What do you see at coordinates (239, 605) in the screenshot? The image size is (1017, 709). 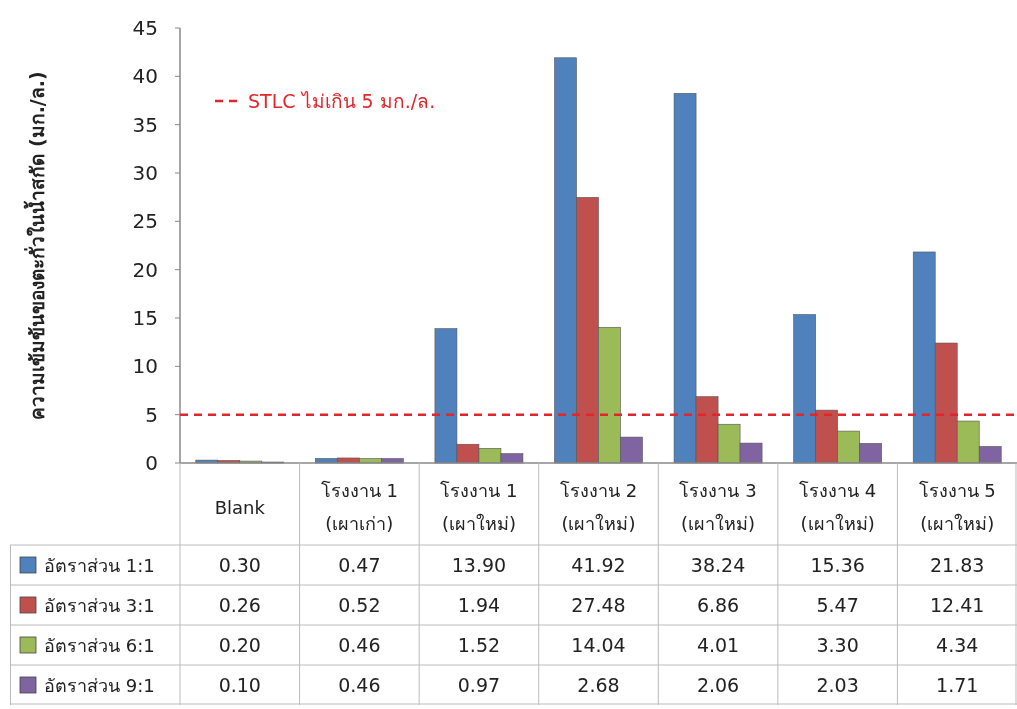 I see `data-label: 0.26` at bounding box center [239, 605].